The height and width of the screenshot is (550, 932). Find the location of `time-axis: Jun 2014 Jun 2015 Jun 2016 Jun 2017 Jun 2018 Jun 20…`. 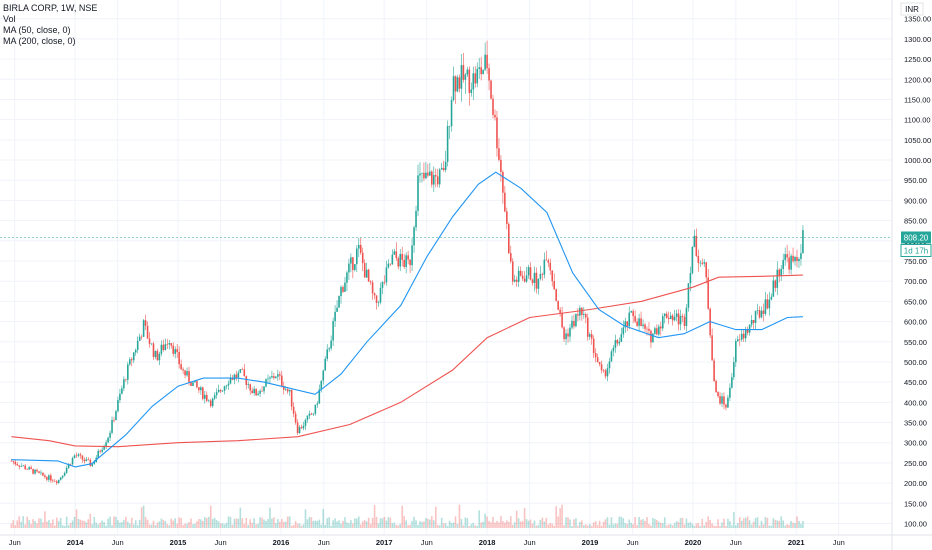

time-axis: Jun 2014 Jun 2015 Jun 2016 Jun 2017 Jun 2018 Jun 20… is located at coordinates (427, 542).